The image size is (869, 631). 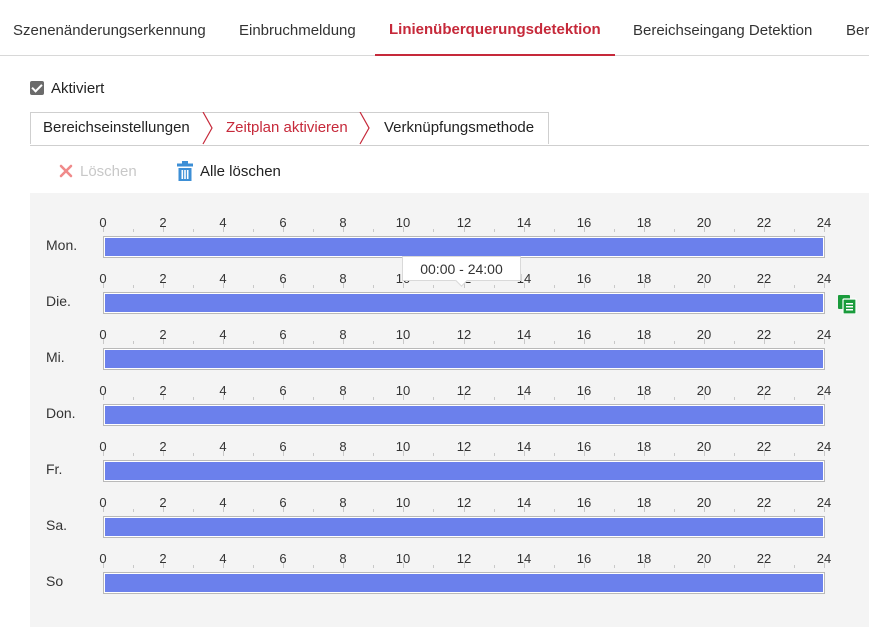 I want to click on day-label: Don., so click(x=61, y=413).